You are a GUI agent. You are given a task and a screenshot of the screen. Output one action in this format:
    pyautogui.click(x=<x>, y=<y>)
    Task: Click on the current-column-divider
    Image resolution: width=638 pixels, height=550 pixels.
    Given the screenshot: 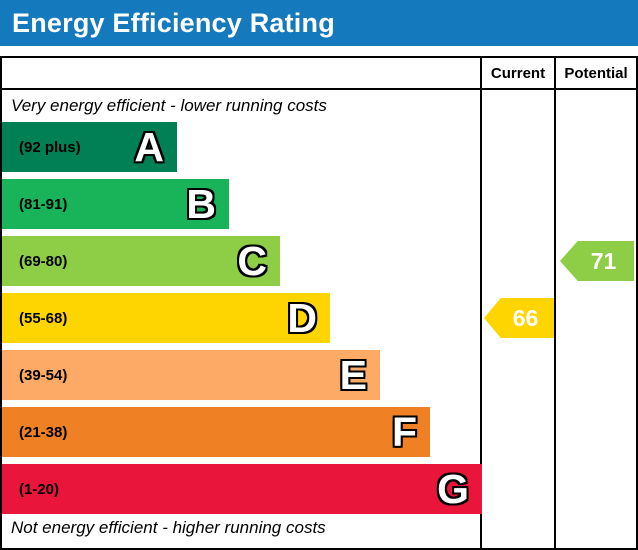 What is the action you would take?
    pyautogui.click(x=481, y=303)
    